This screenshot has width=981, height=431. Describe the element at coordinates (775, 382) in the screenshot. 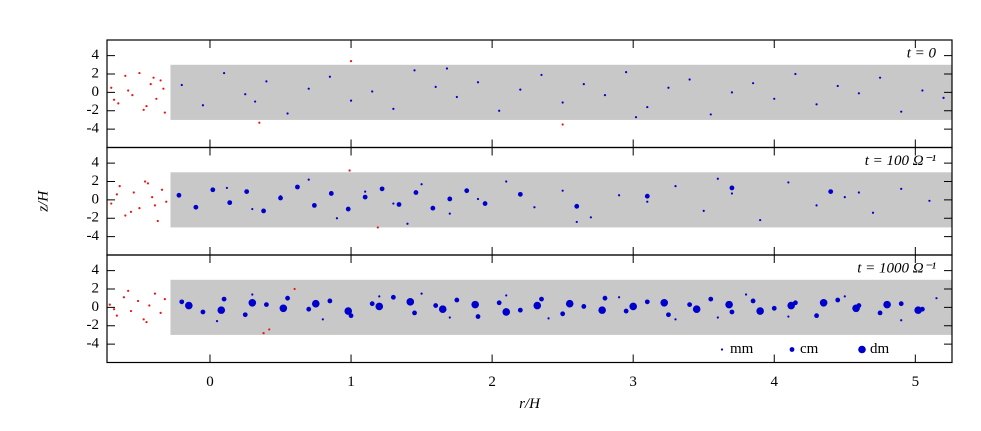

I see `x-tick-label: 4` at that location.